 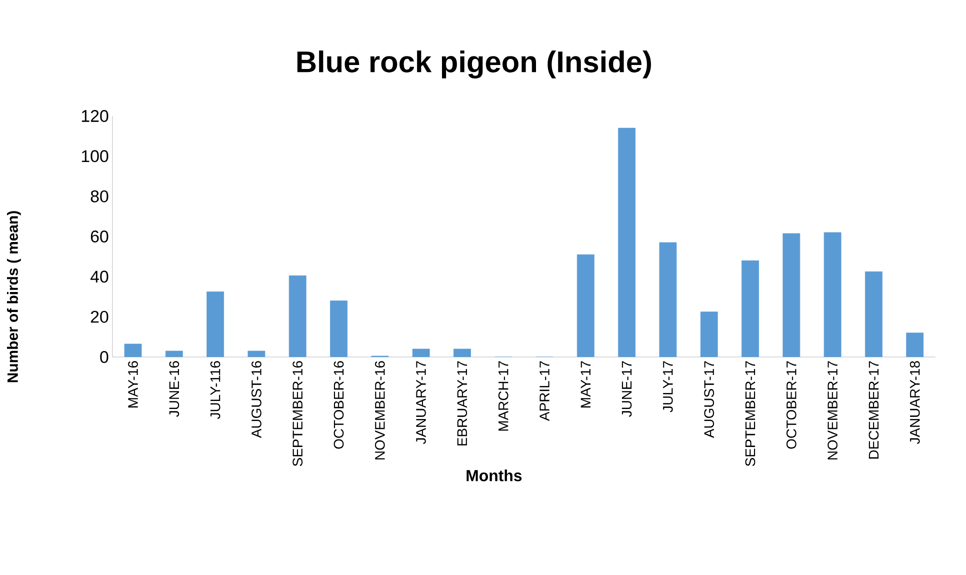 I want to click on y-tick-label: 120, so click(x=95, y=116).